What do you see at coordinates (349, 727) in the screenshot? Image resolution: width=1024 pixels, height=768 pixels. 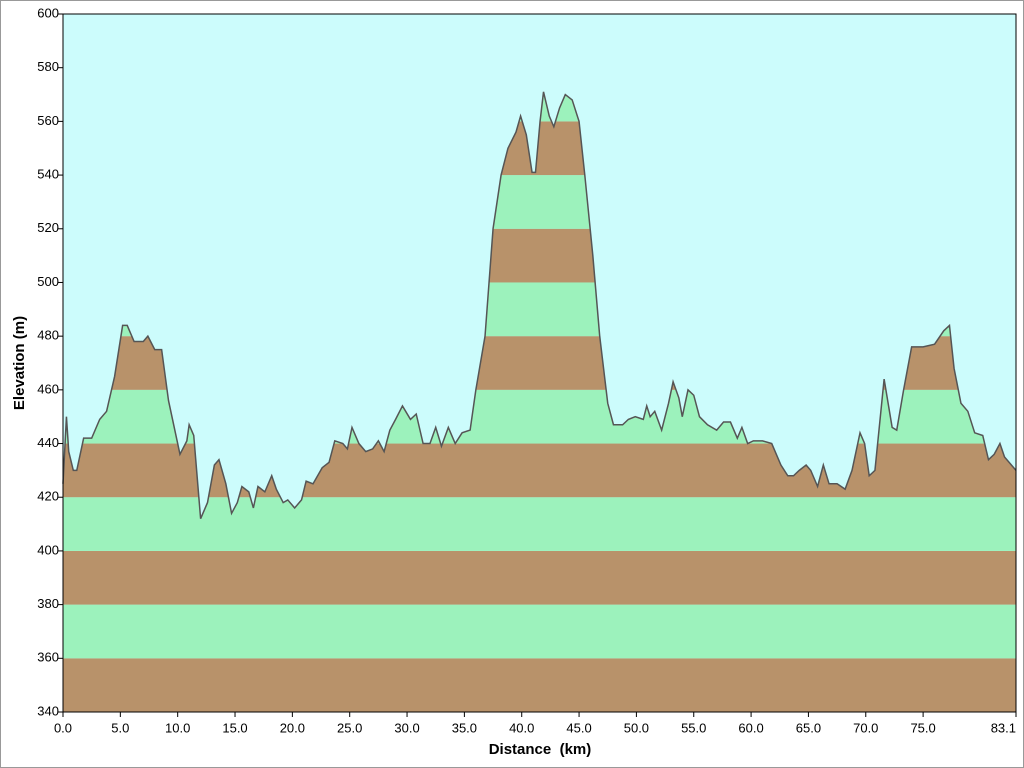 I see `x-tick-label: 25.0` at bounding box center [349, 727].